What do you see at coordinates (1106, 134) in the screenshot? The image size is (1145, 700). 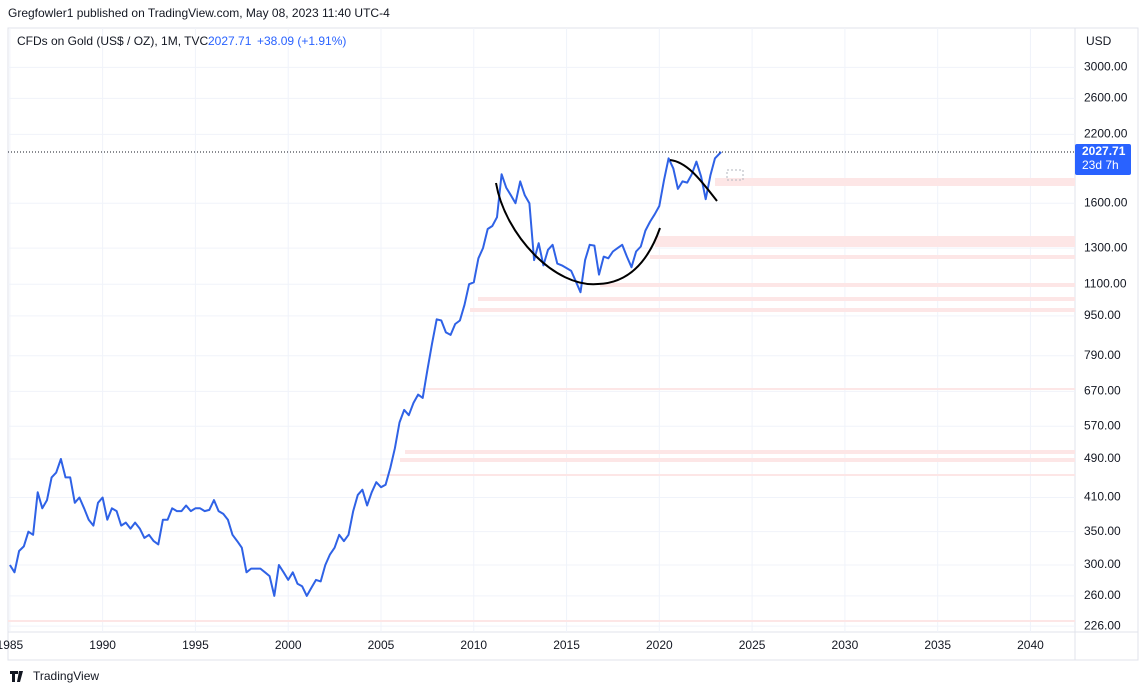 I see `y-tick-label: 2200.00` at bounding box center [1106, 134].